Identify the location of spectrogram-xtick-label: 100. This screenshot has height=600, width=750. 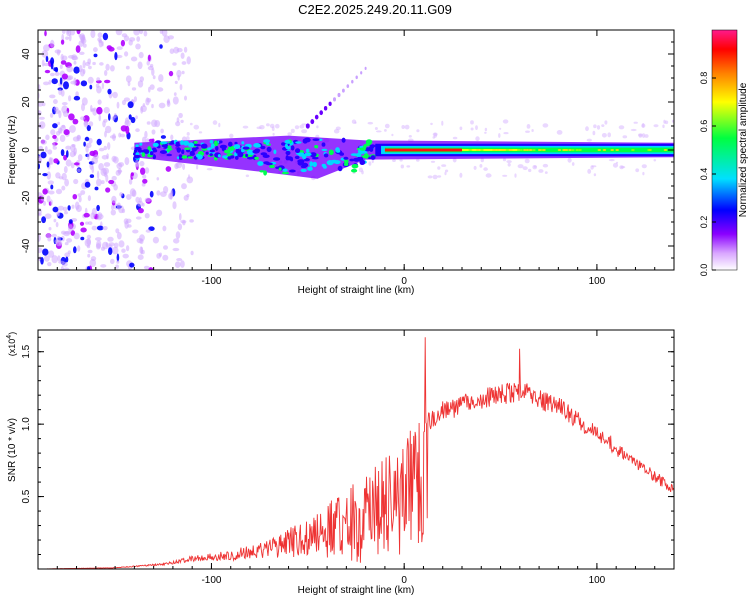
(597, 281).